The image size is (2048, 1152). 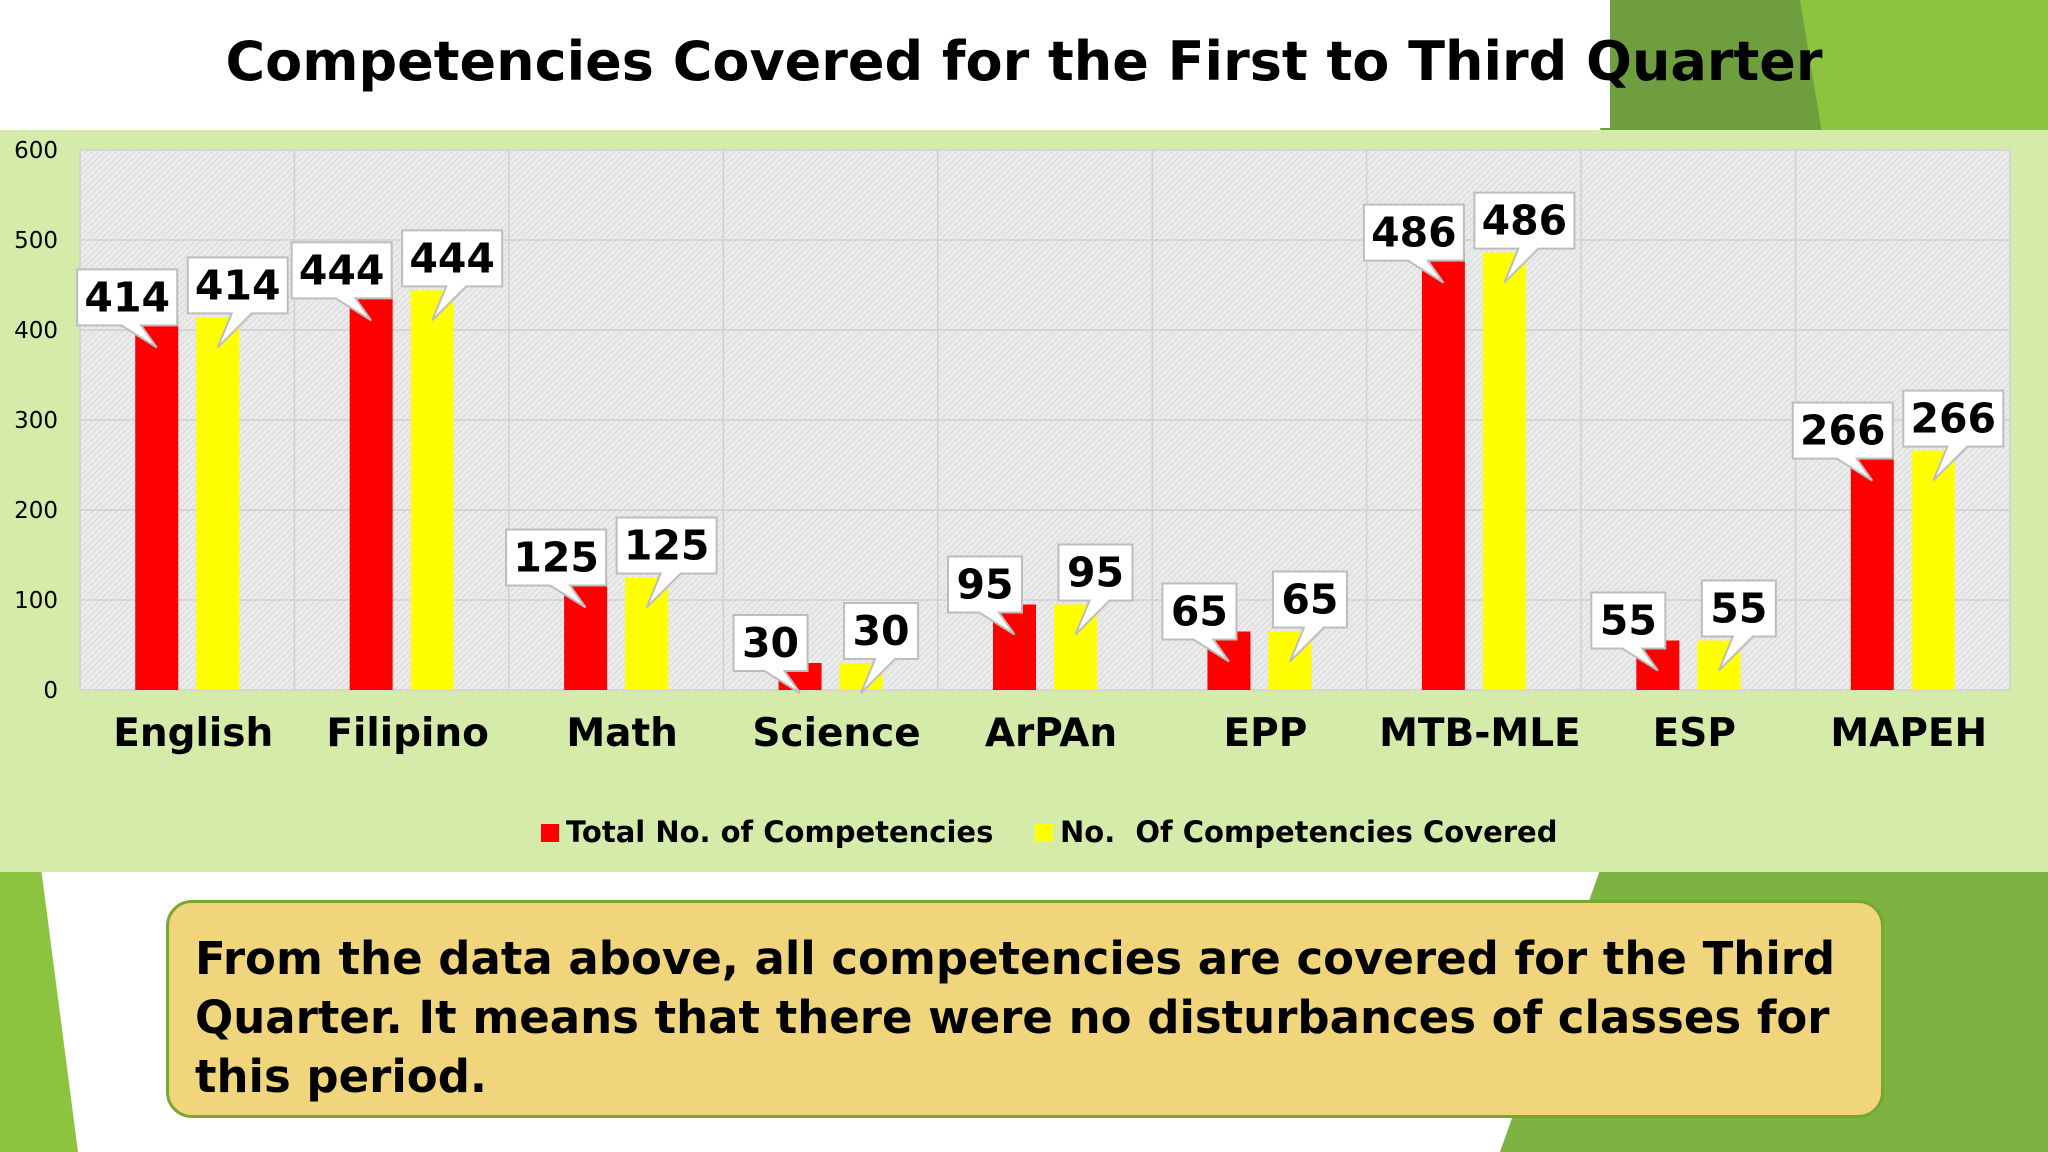 I want to click on data-label-filipino-covered-text: 444, so click(x=452, y=258).